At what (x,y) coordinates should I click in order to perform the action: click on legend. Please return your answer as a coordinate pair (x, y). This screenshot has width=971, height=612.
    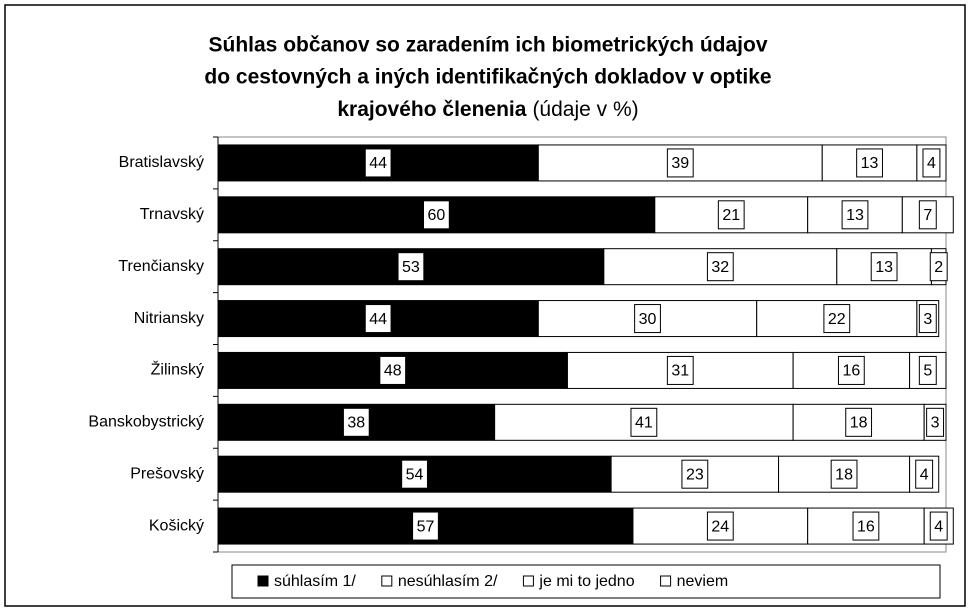
    Looking at the image, I should click on (586, 581).